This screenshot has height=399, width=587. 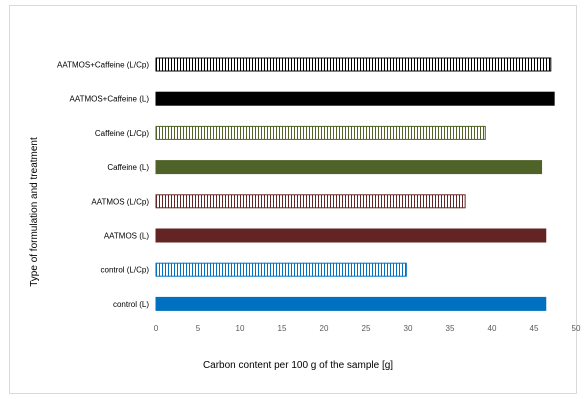 What do you see at coordinates (576, 328) in the screenshot?
I see `x-tick-label-10: 50` at bounding box center [576, 328].